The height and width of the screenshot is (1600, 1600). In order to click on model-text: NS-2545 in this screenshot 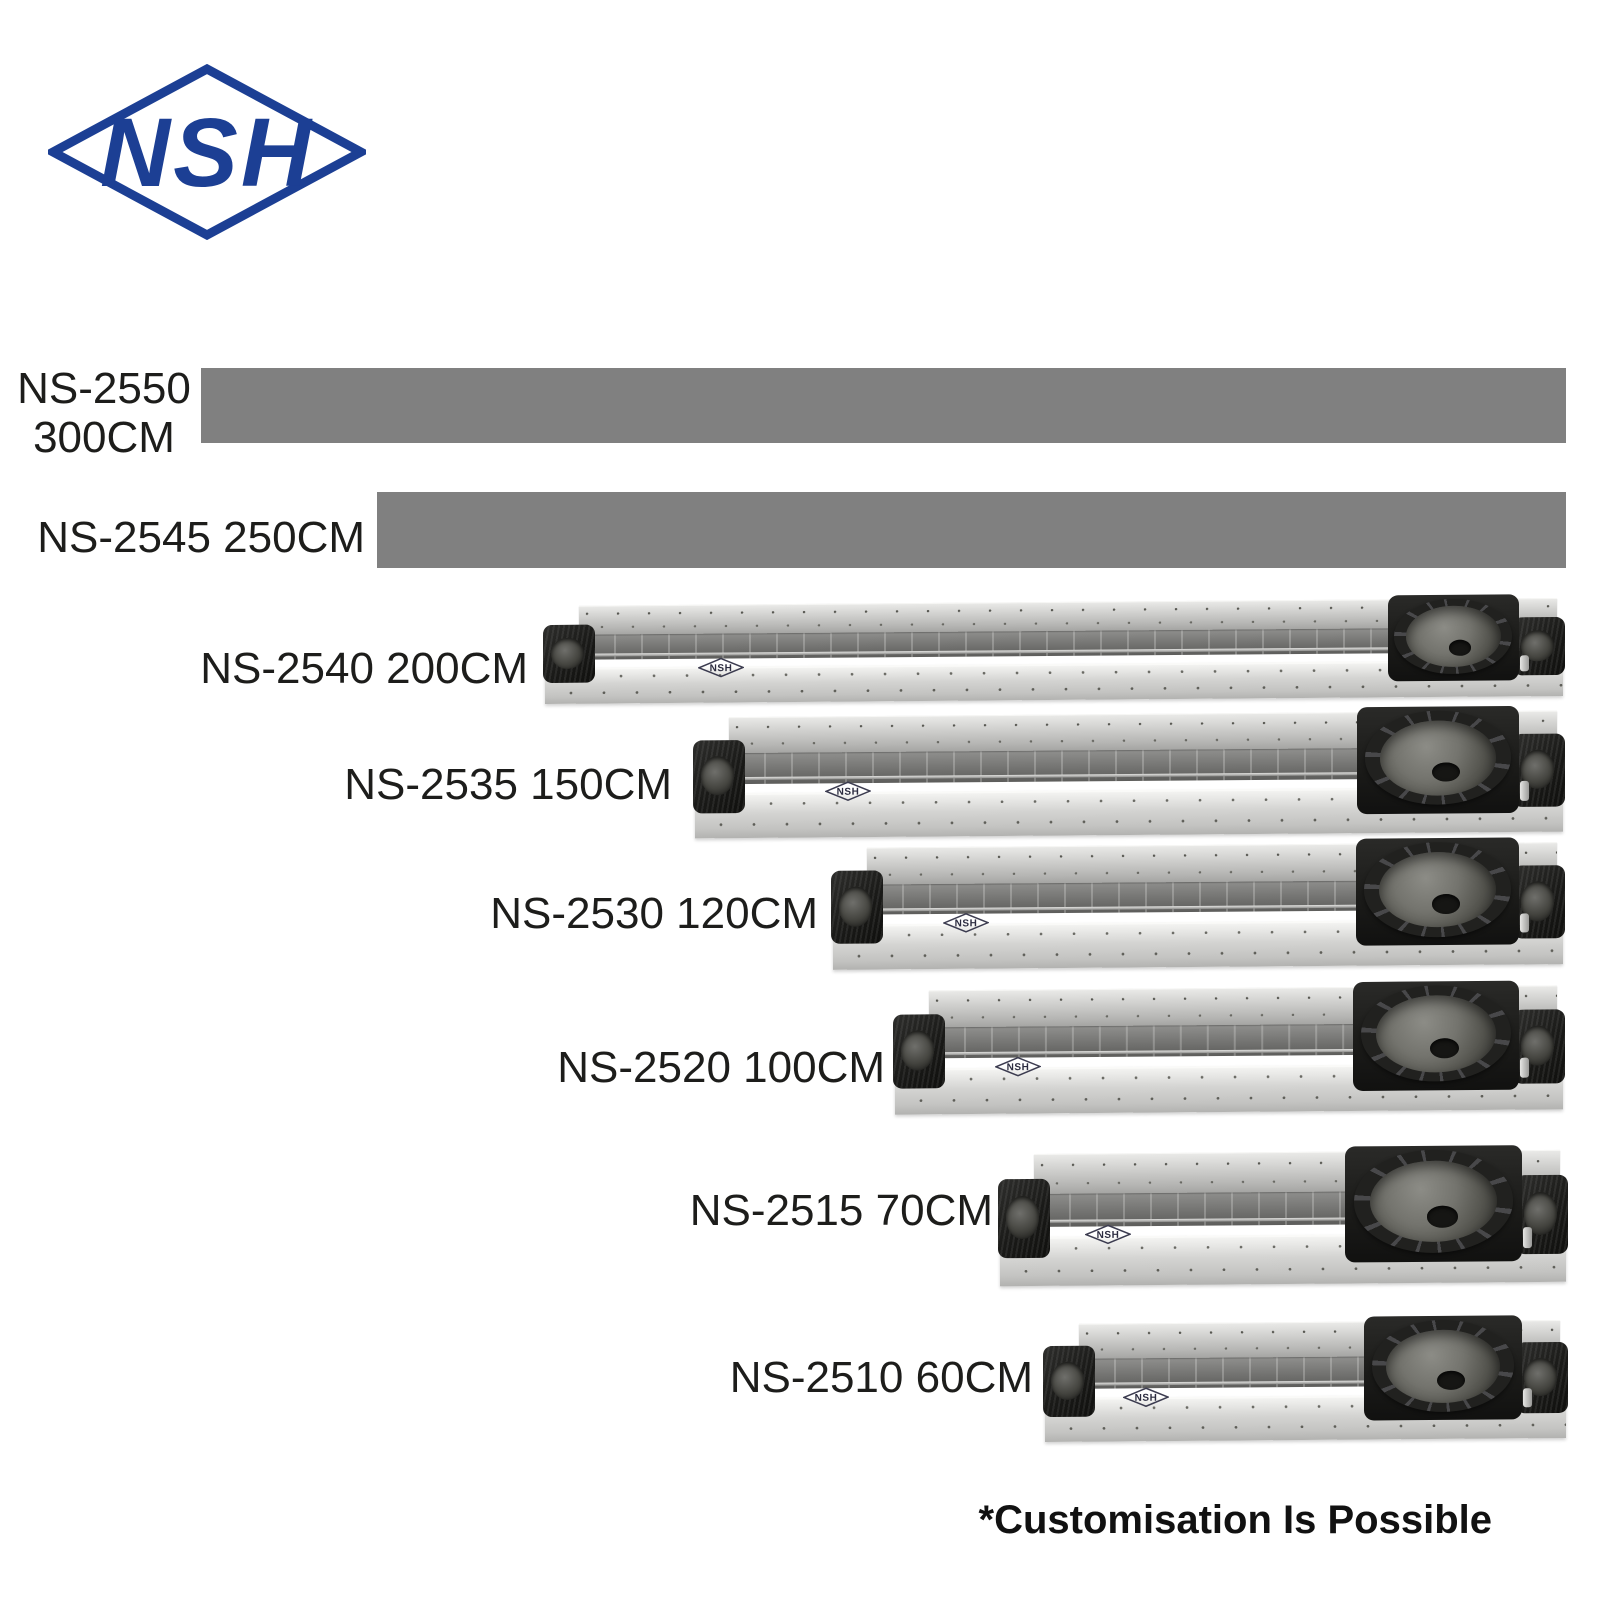, I will do `click(124, 537)`.